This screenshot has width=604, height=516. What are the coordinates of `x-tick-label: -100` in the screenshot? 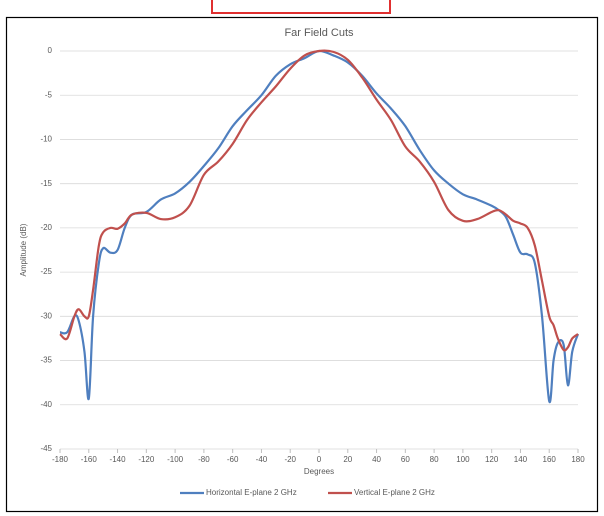 It's located at (175, 459).